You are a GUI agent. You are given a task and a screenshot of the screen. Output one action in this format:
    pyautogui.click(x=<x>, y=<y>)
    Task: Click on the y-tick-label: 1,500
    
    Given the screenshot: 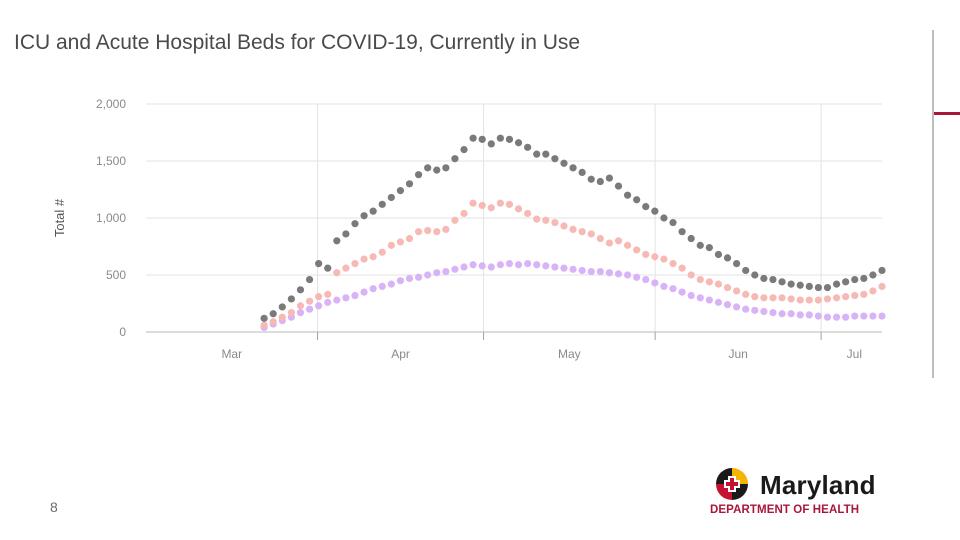 What is the action you would take?
    pyautogui.click(x=111, y=161)
    